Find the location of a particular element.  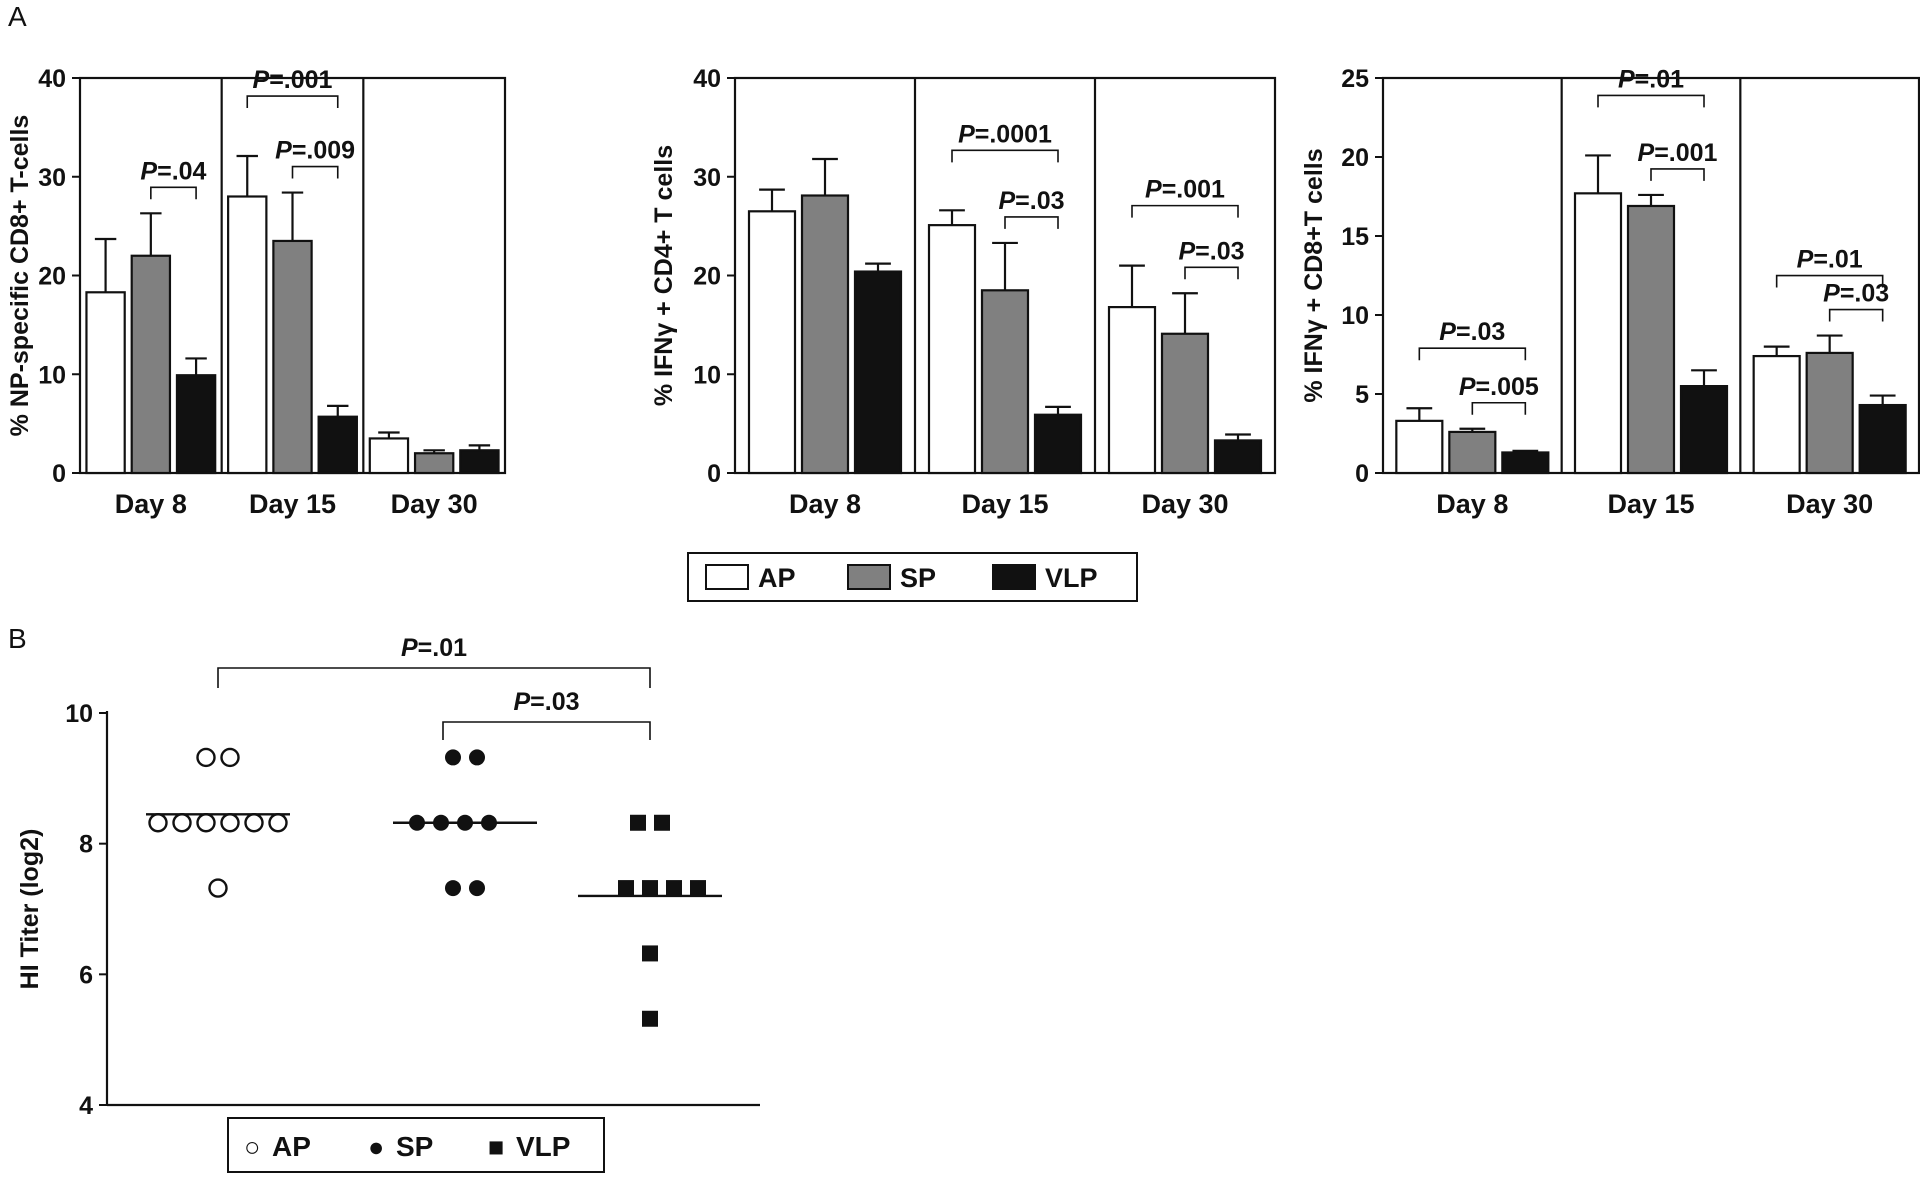

y-axis-label: % IFNγ + CD8+T cells is located at coordinates (1314, 275).